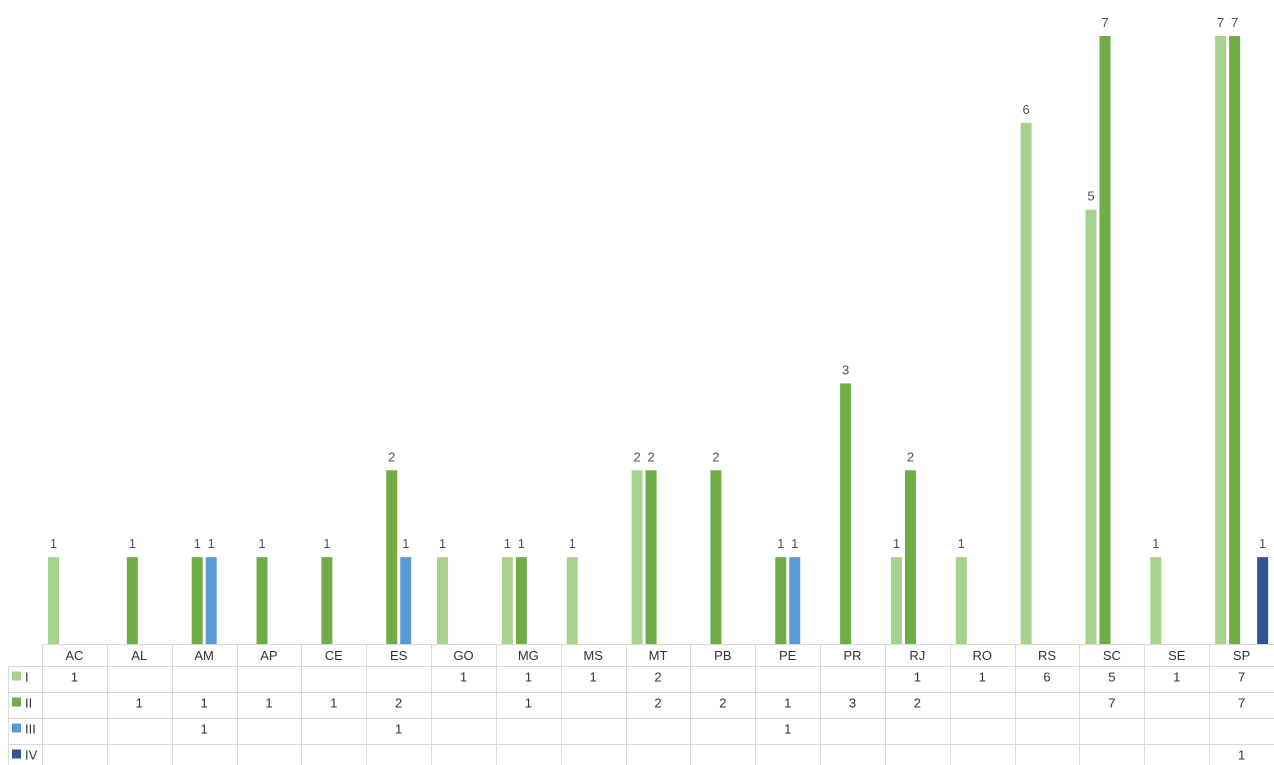 Image resolution: width=1274 pixels, height=765 pixels. What do you see at coordinates (1026, 383) in the screenshot?
I see `bar-rs-series-i` at bounding box center [1026, 383].